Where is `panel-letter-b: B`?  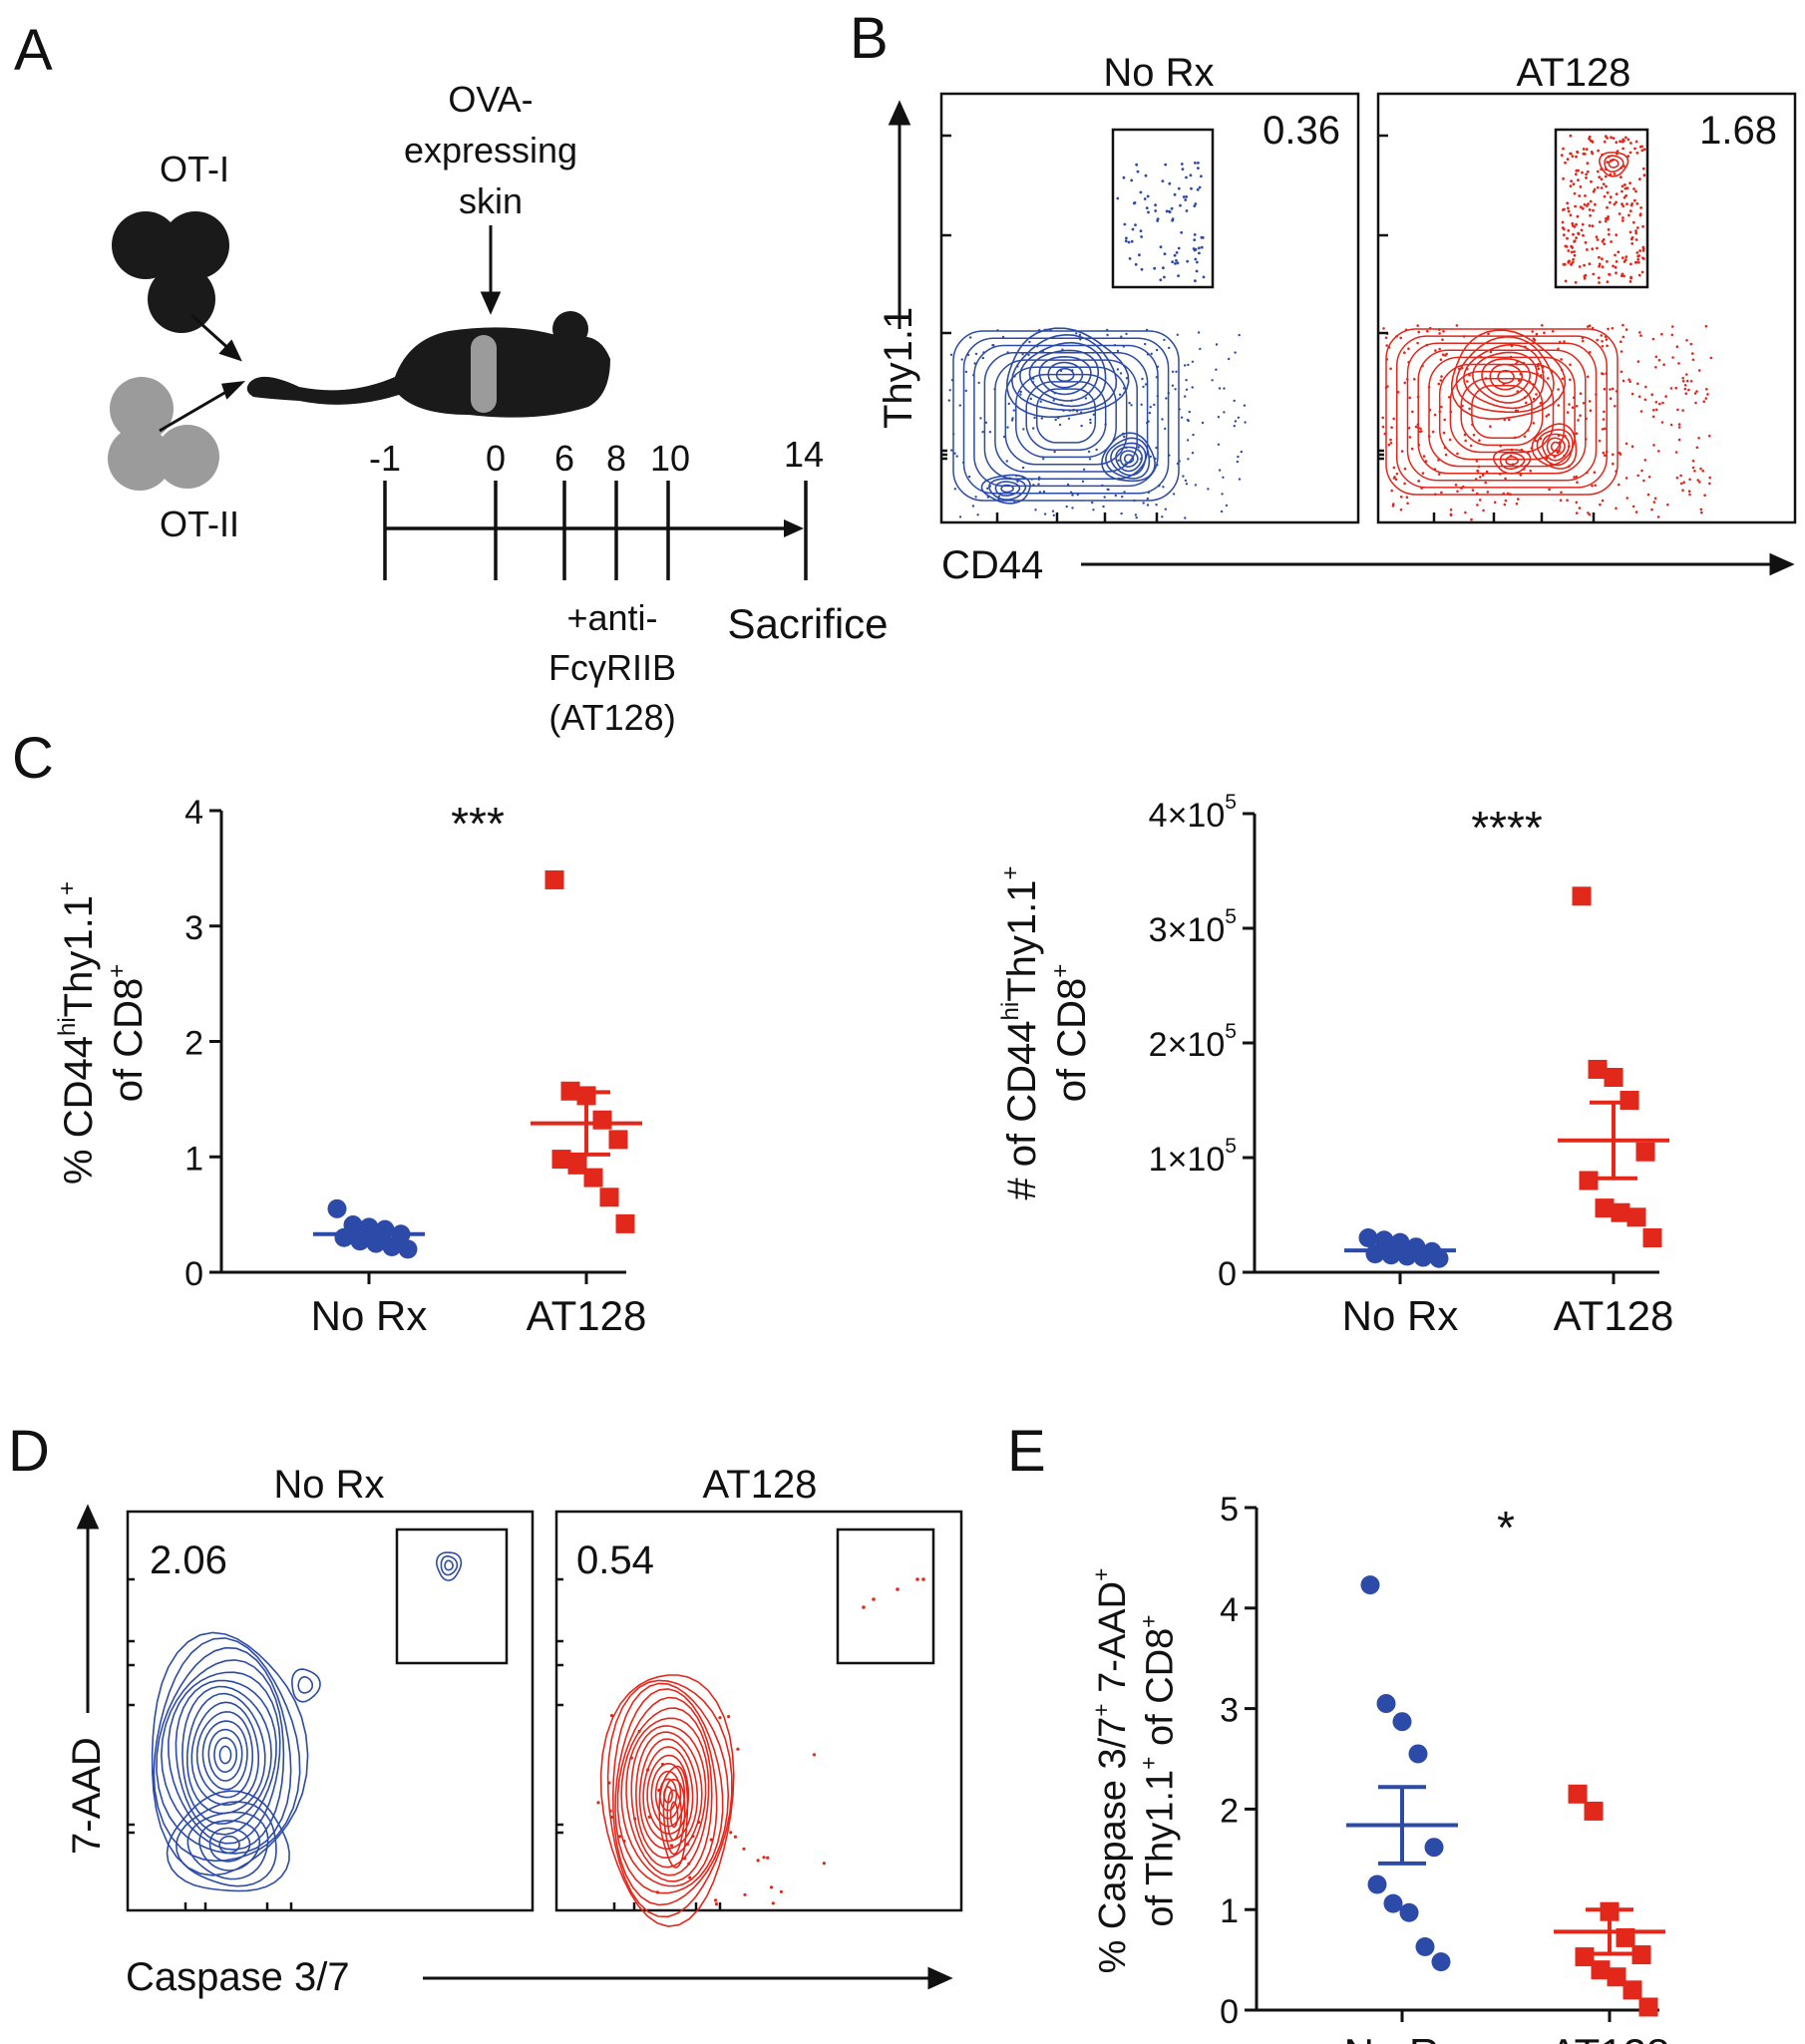
panel-letter-b: B is located at coordinates (869, 38).